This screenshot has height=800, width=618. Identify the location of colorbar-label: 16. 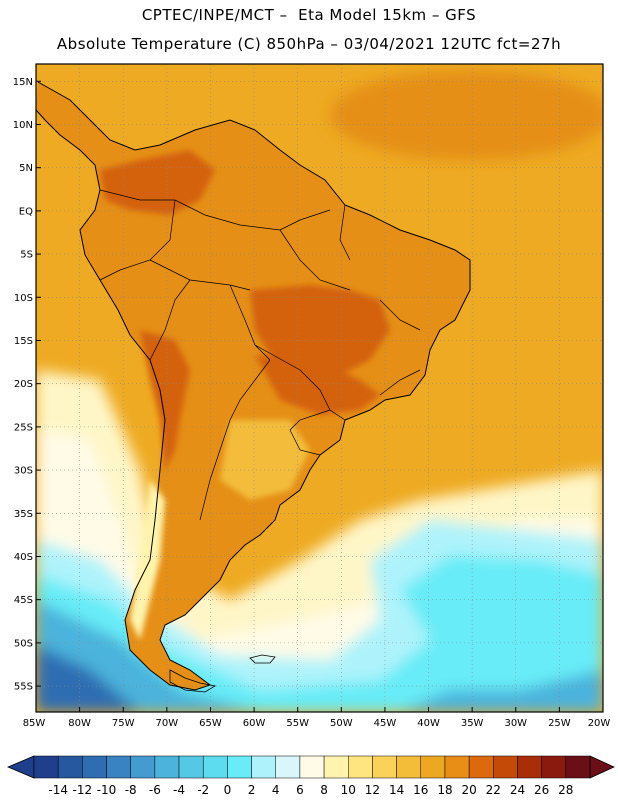
(420, 790).